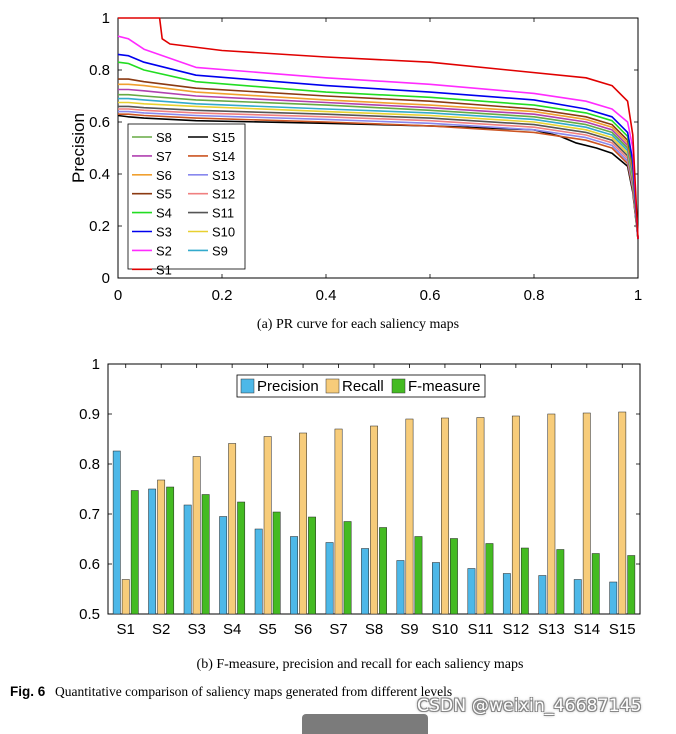 The width and height of the screenshot is (676, 734). Describe the element at coordinates (78, 148) in the screenshot. I see `pr-y-axis-label: Precision` at that location.